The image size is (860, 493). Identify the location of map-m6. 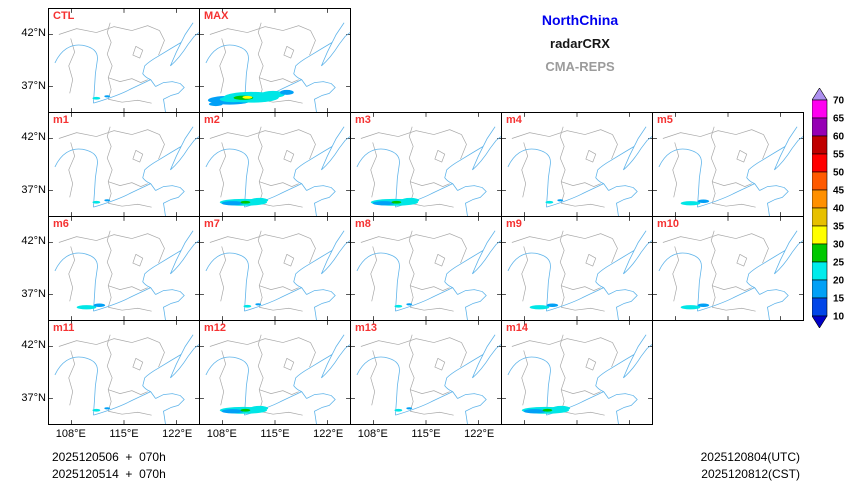
(124, 268).